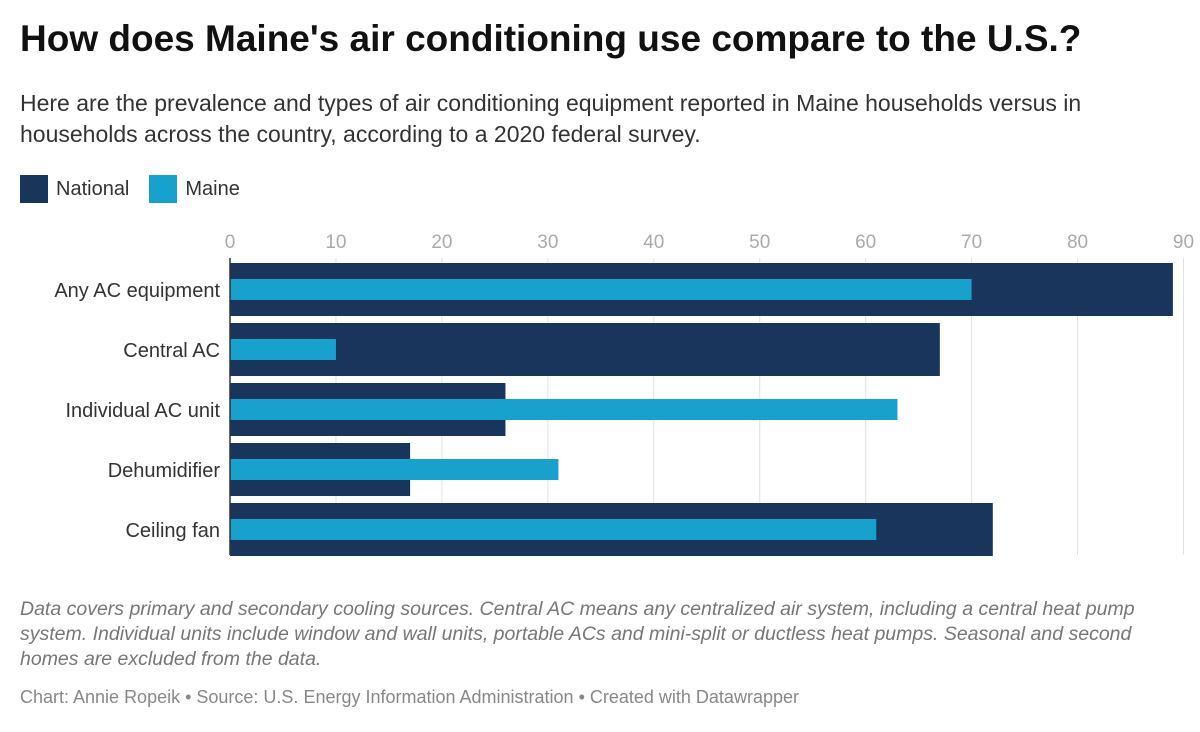  What do you see at coordinates (335, 242) in the screenshot?
I see `x-tick-label: 10` at bounding box center [335, 242].